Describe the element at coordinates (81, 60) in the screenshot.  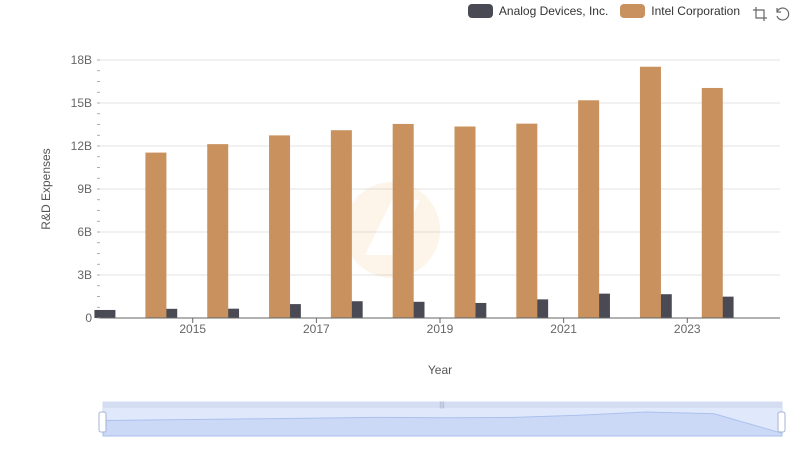
I see `y-tick-label: 18B` at that location.